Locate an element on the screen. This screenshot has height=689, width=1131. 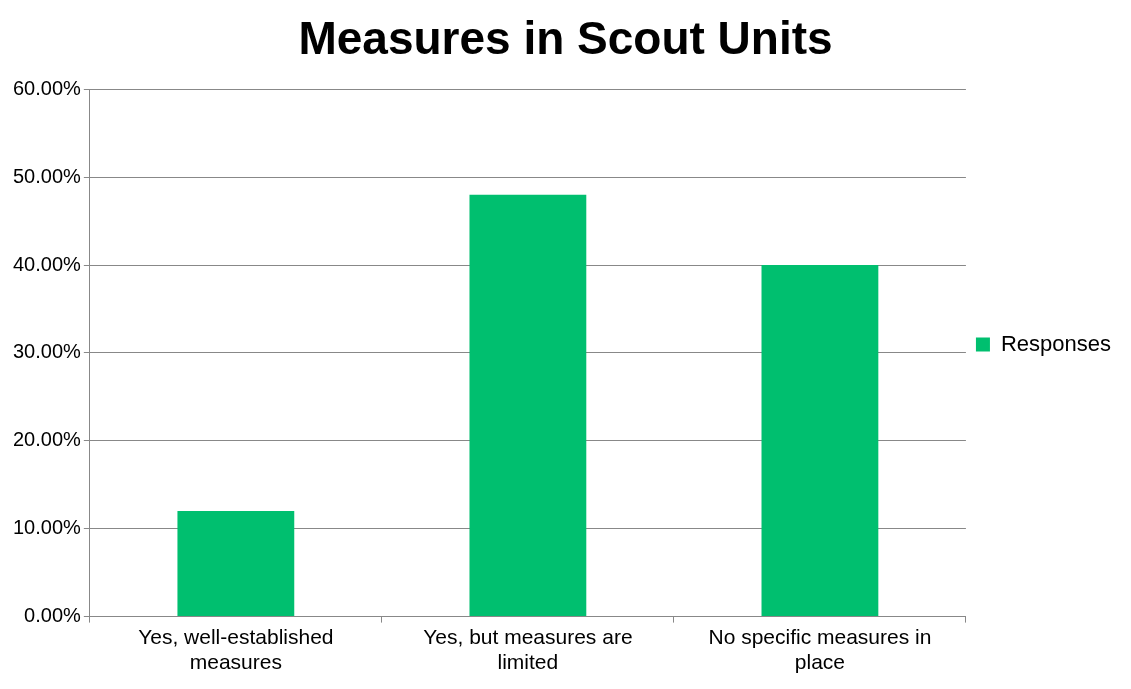
x-tick-label: Yes, well-established measures is located at coordinates (236, 649).